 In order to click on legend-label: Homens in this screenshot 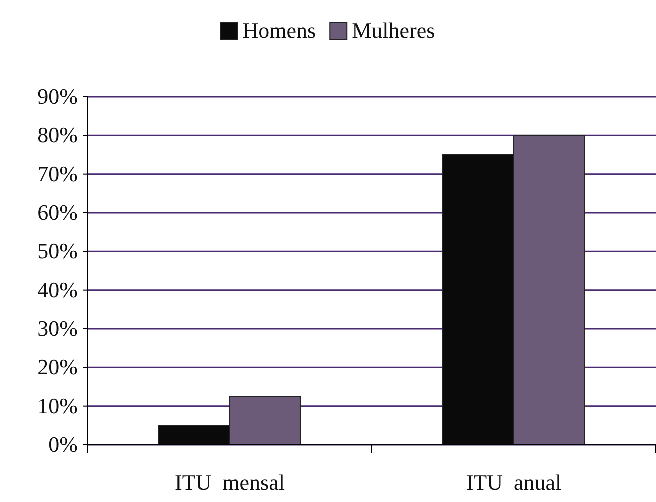, I will do `click(279, 30)`.